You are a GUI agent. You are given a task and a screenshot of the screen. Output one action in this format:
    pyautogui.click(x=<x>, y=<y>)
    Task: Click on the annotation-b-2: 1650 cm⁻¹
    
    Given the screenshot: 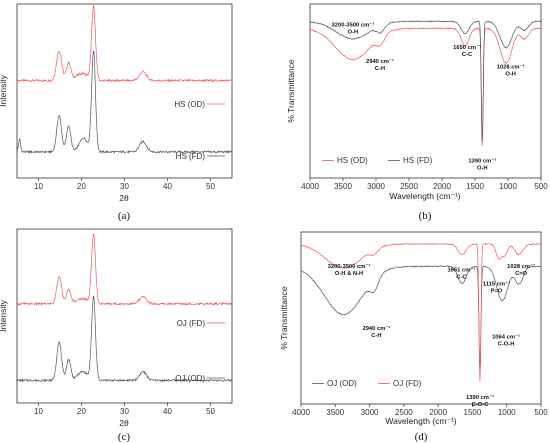 What is the action you would take?
    pyautogui.click(x=467, y=47)
    